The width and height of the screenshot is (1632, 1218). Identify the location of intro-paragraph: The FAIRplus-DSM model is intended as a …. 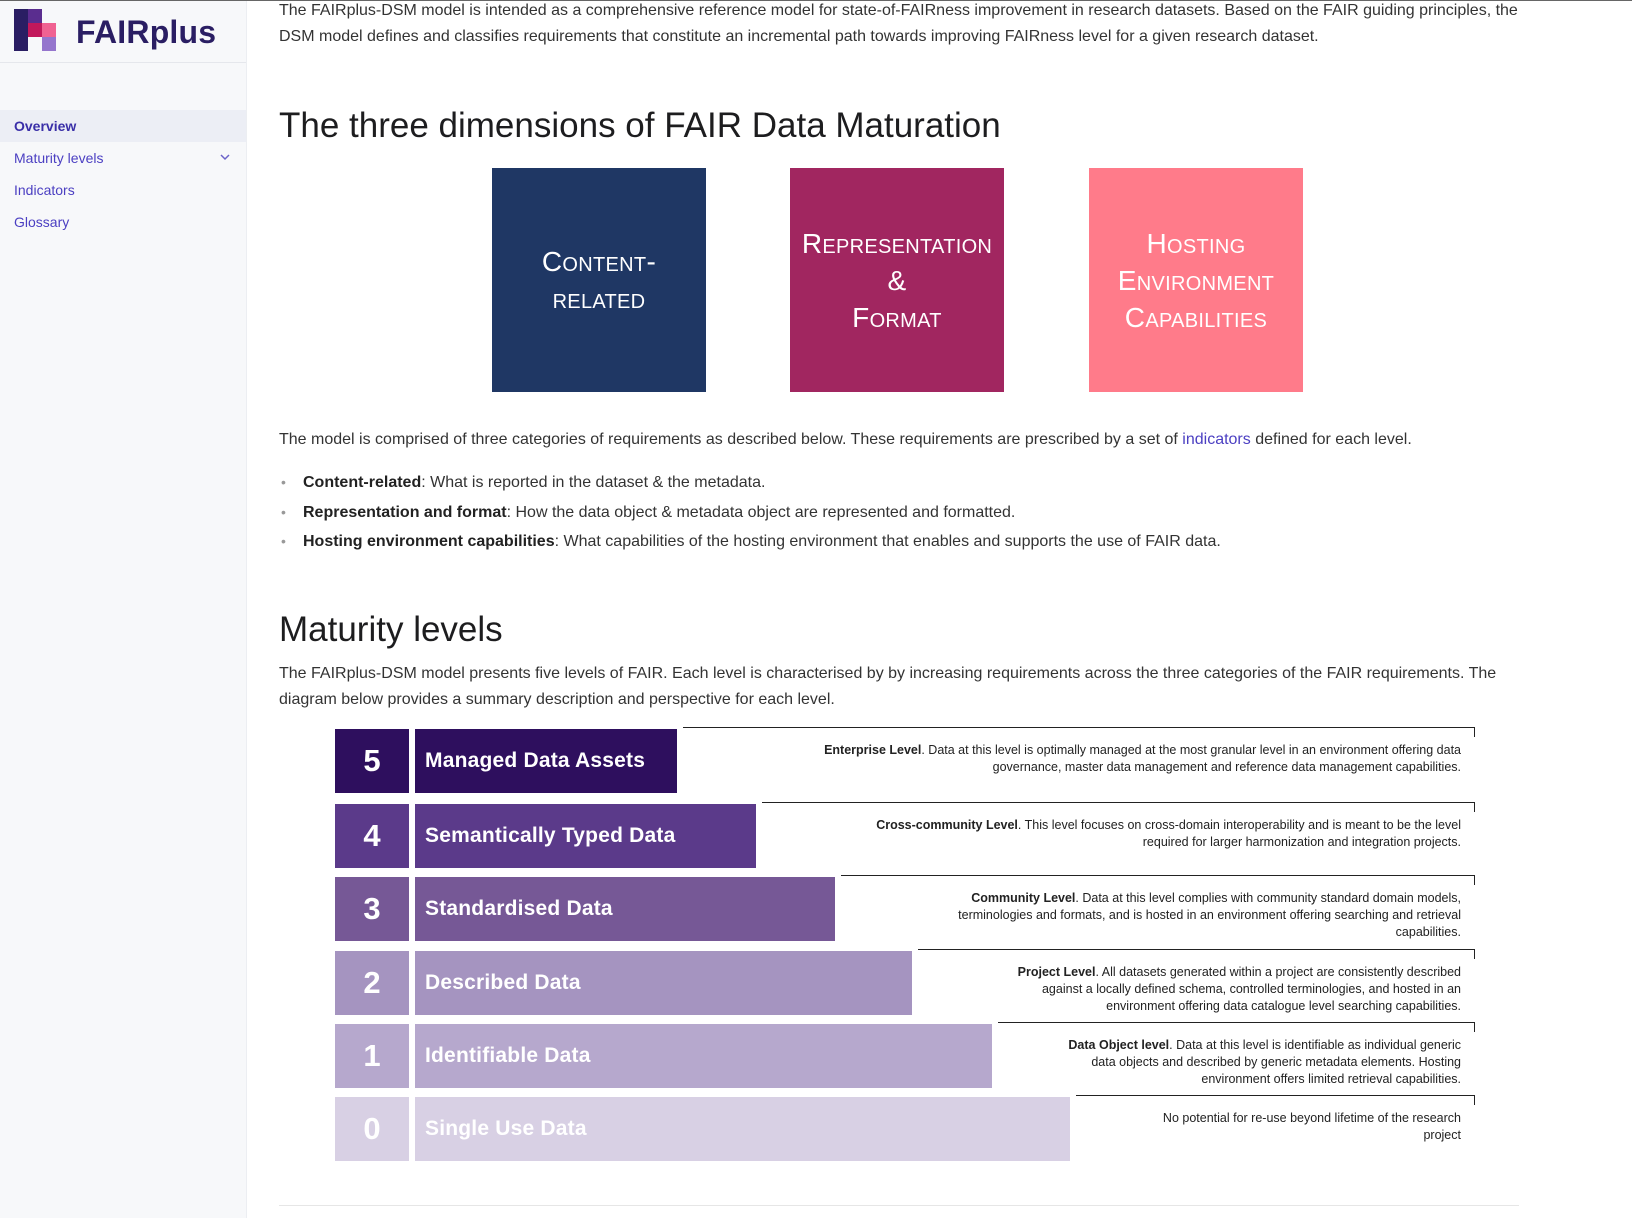
(898, 23).